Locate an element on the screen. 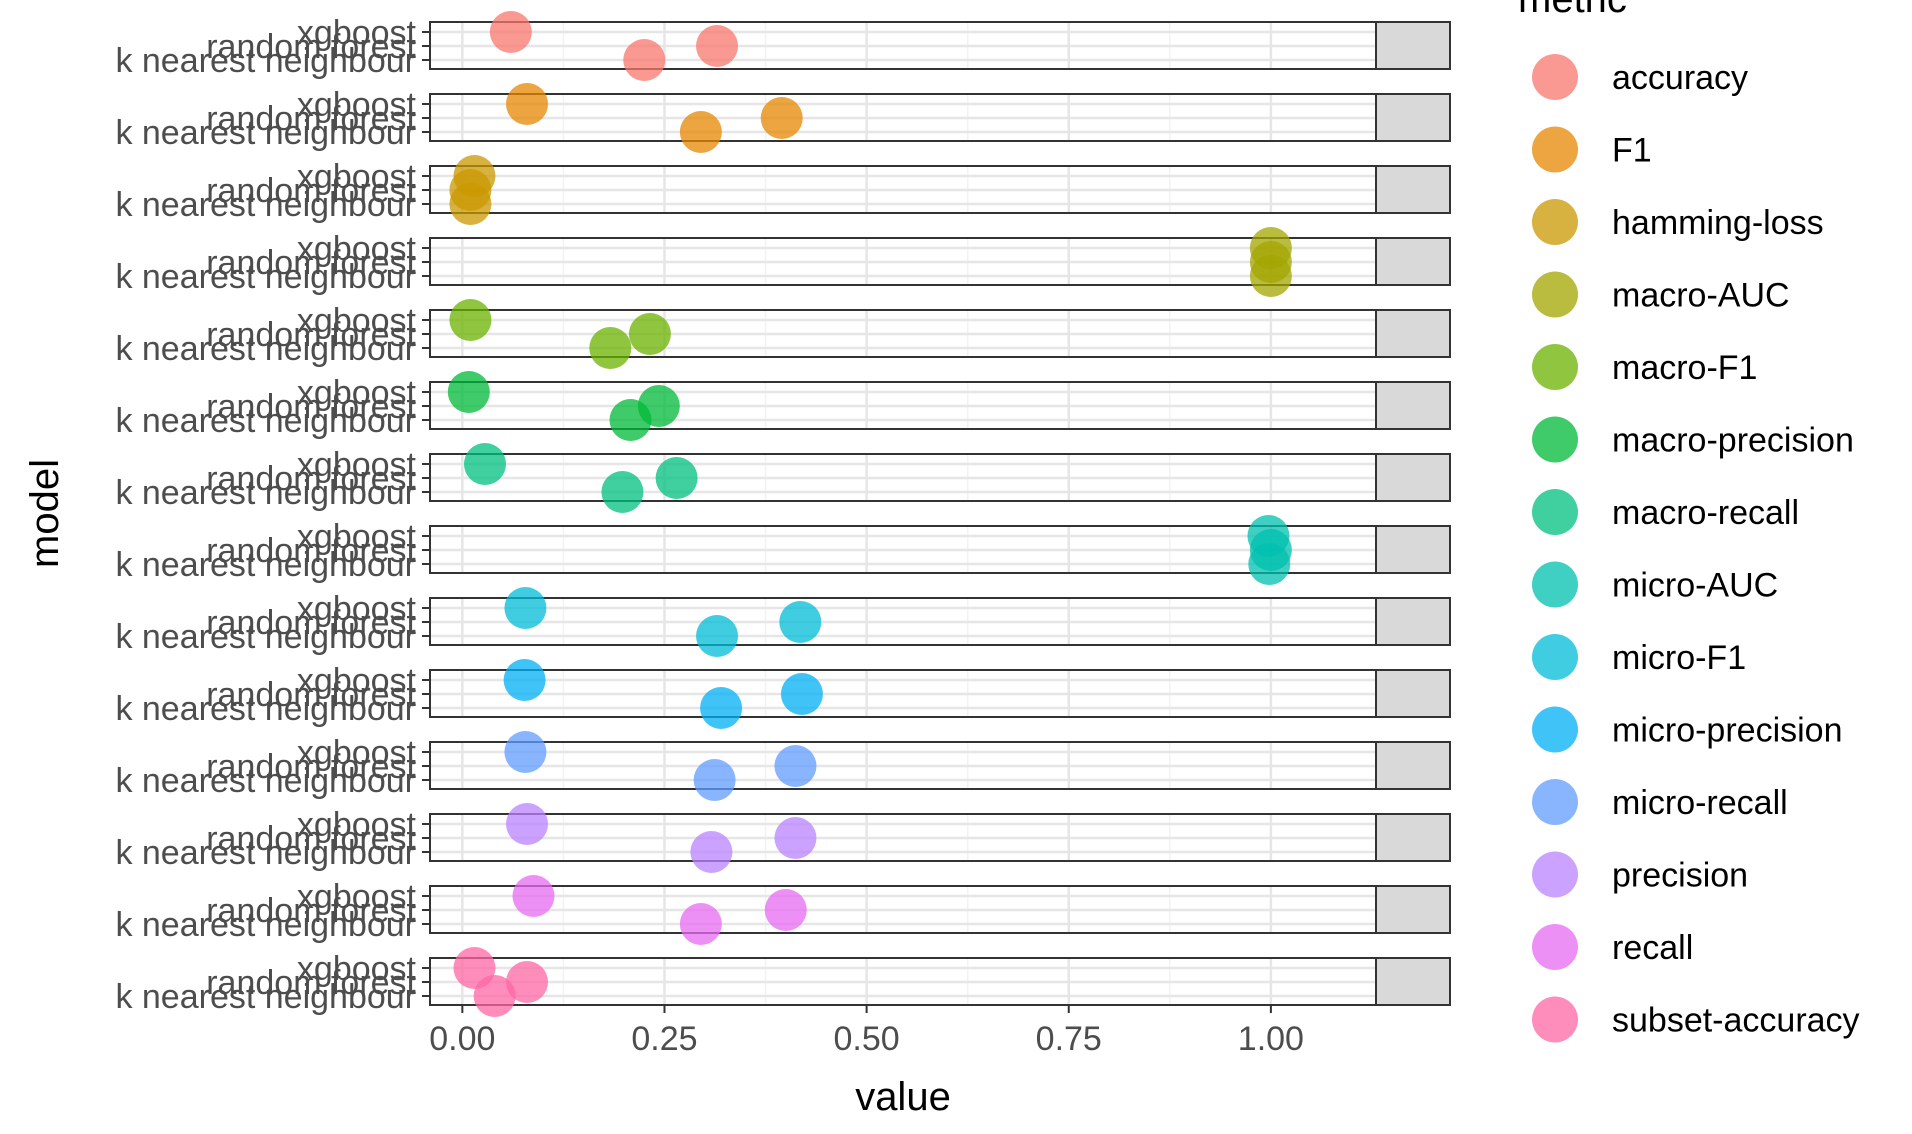 The width and height of the screenshot is (1912, 1134). x-tick-label: 0.50 is located at coordinates (867, 1039).